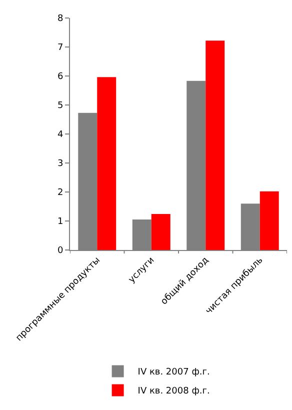  Describe the element at coordinates (60, 19) in the screenshot. I see `y-tick-label: 8` at that location.